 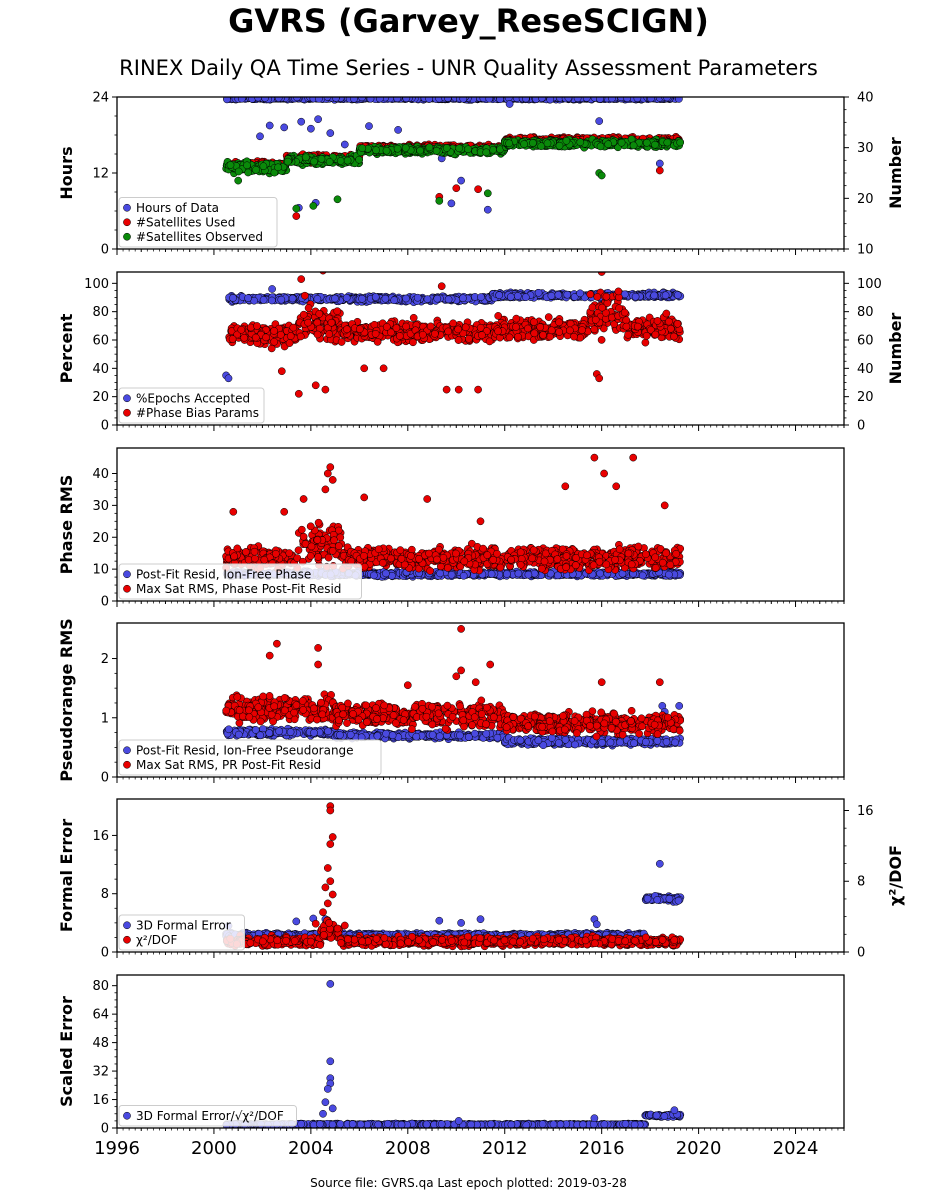 What do you see at coordinates (861, 426) in the screenshot?
I see `y-right-tick-label: 0` at bounding box center [861, 426].